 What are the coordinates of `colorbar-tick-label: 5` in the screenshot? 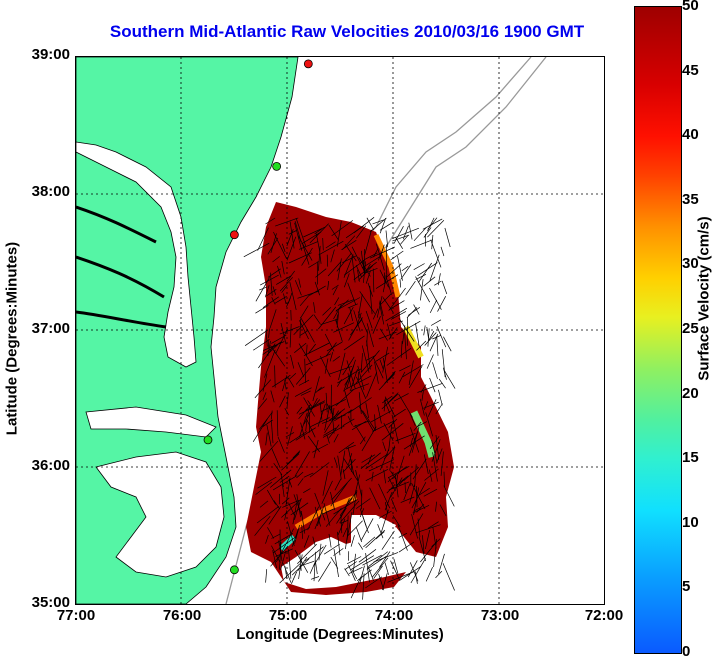 It's located at (686, 586).